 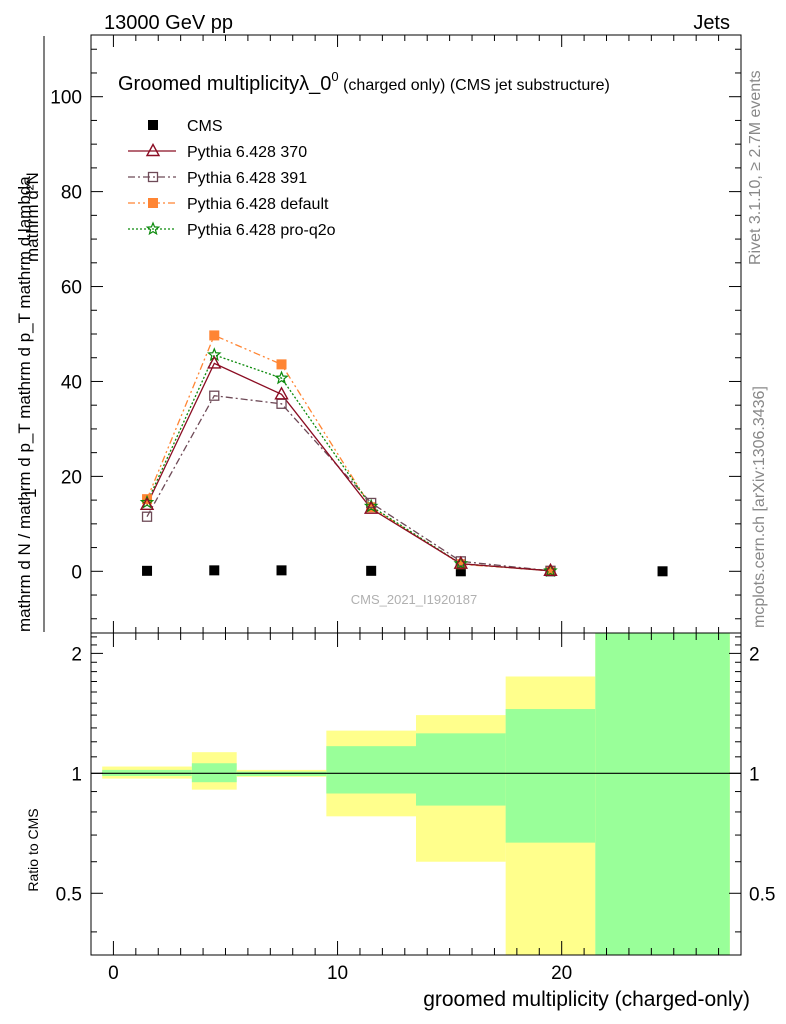 I want to click on plot-title-suffix: (charged only) (CMS jet substructure), so click(x=474, y=85).